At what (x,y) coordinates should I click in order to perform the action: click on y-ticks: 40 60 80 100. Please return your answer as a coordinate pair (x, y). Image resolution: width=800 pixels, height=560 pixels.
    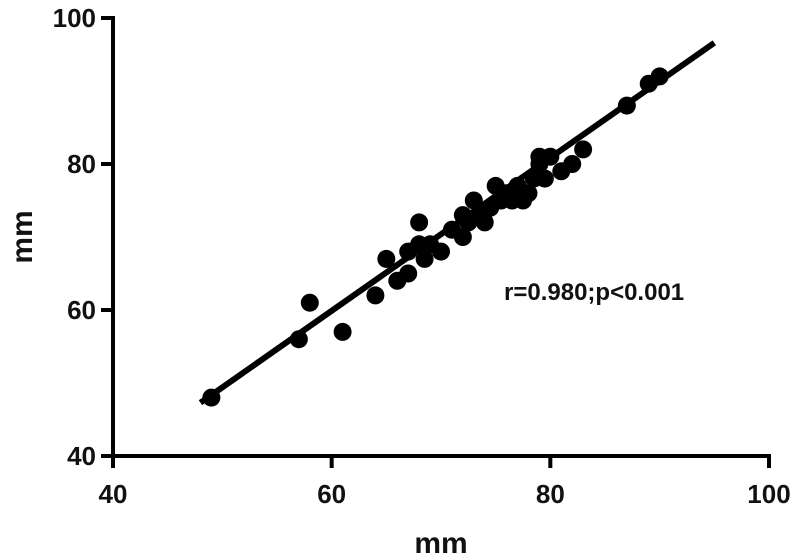
    Looking at the image, I should click on (83, 237).